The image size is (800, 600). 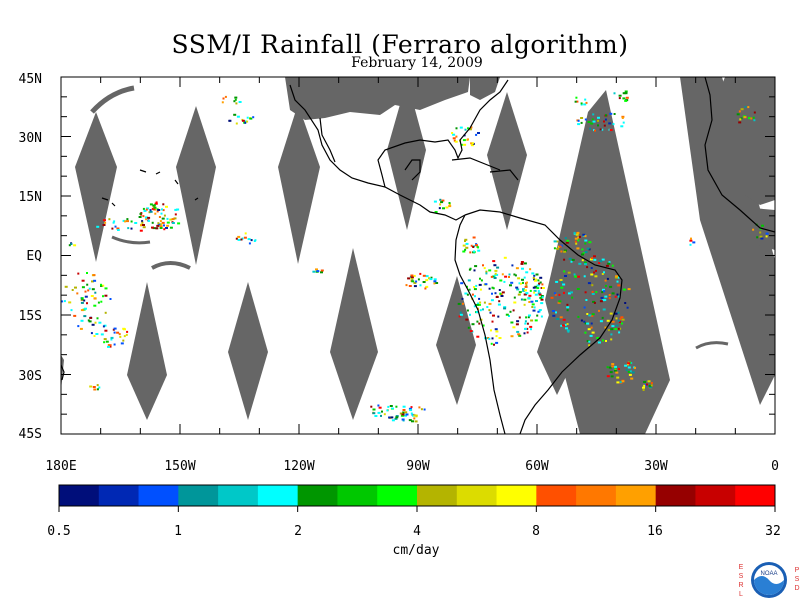 I want to click on lon-label: 0, so click(x=775, y=466).